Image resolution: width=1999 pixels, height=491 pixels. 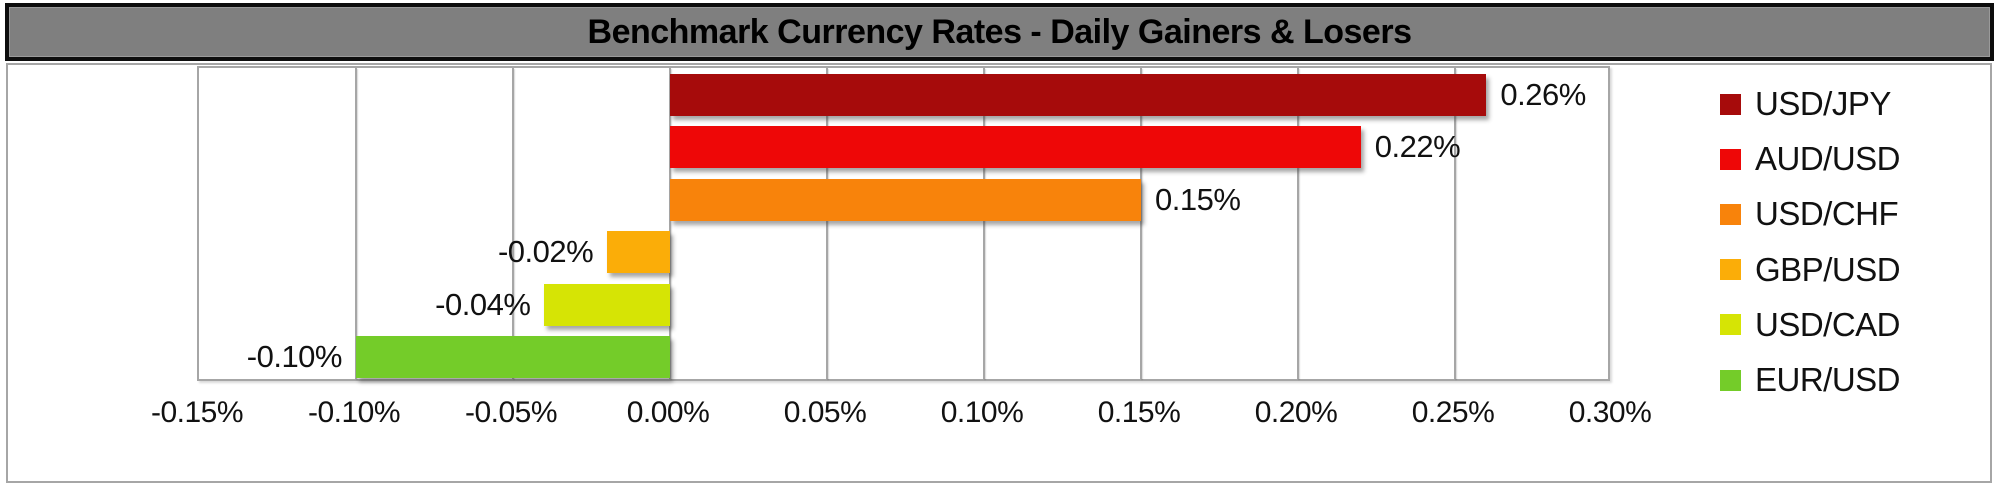 What do you see at coordinates (197, 412) in the screenshot?
I see `x-axis-tick-label: -0.15%` at bounding box center [197, 412].